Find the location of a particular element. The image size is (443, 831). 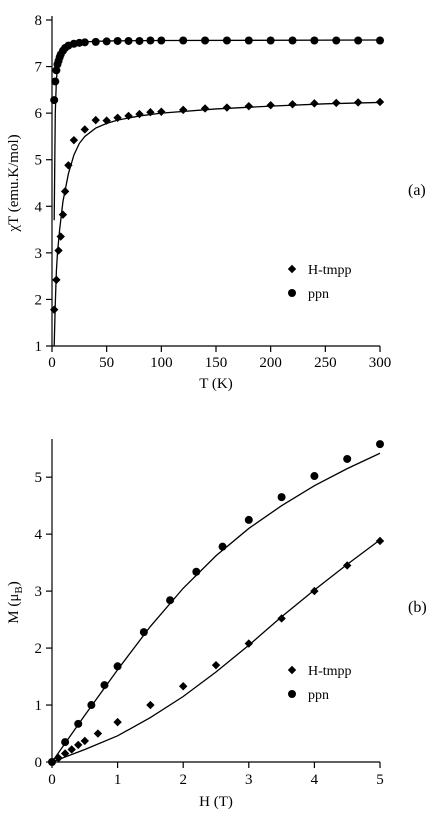

x-tick-label: 4 is located at coordinates (315, 780).